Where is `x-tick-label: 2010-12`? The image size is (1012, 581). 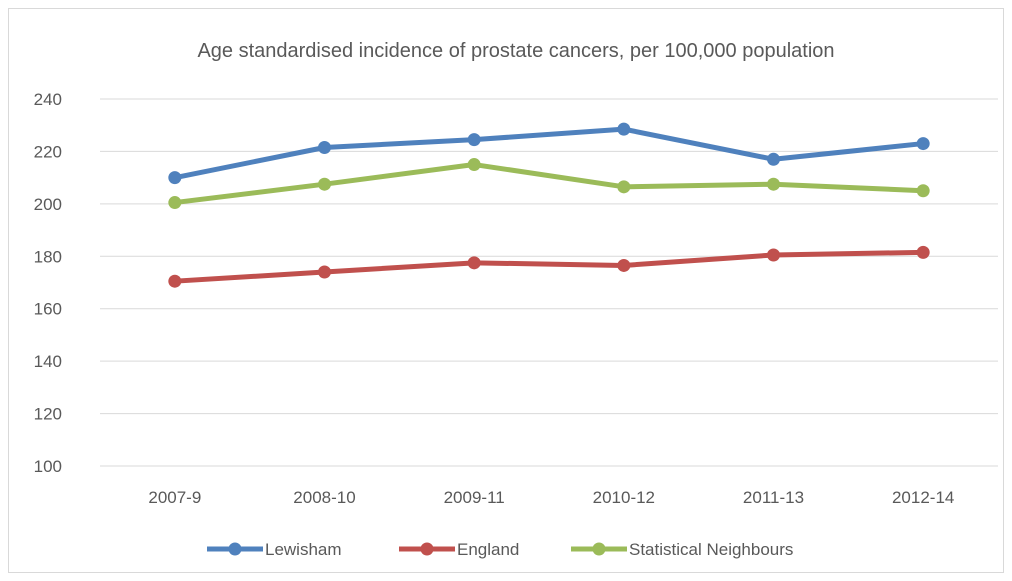 x-tick-label: 2010-12 is located at coordinates (624, 497).